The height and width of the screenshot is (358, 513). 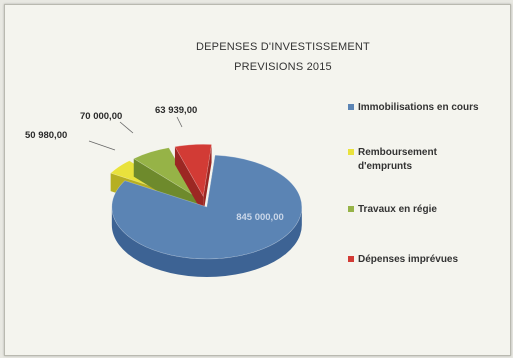 What do you see at coordinates (408, 259) in the screenshot?
I see `legend-entry: Dépenses imprévues` at bounding box center [408, 259].